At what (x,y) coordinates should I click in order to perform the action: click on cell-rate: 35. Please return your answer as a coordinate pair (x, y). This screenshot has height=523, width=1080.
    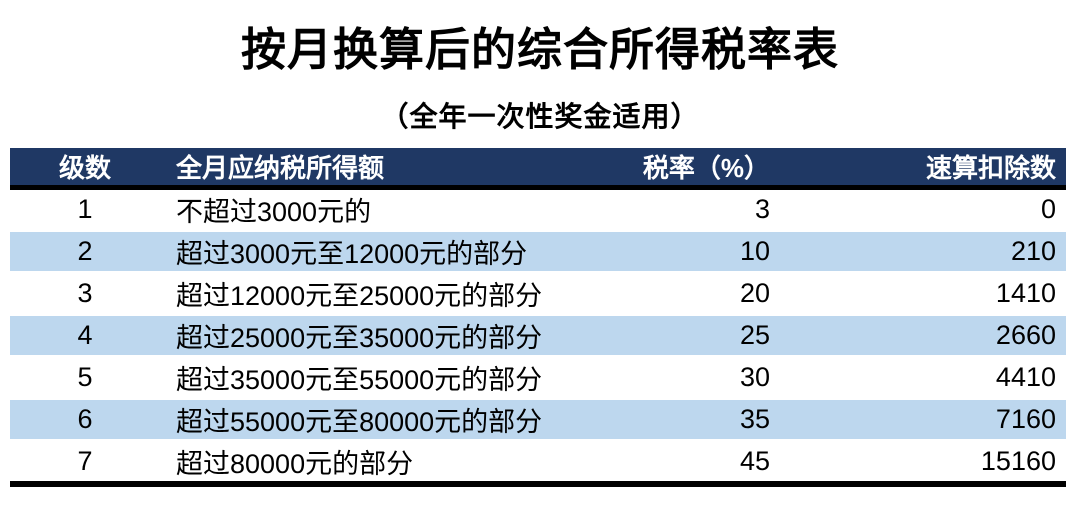
    Looking at the image, I should click on (670, 421).